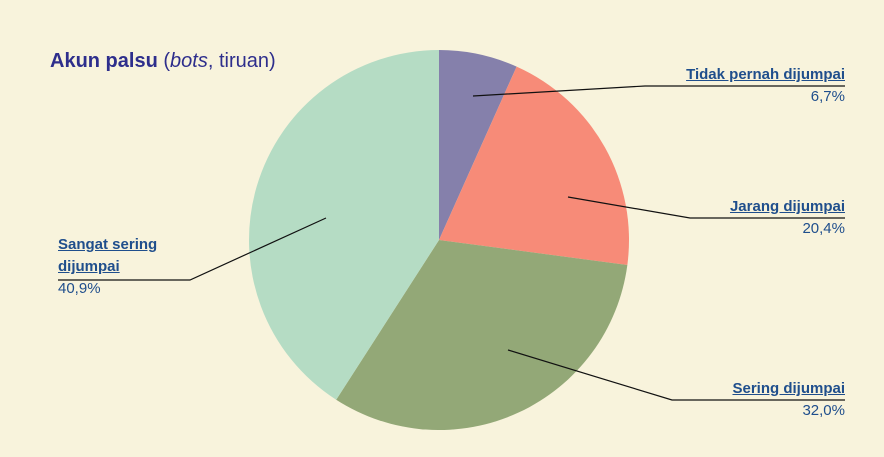 The image size is (884, 457). What do you see at coordinates (823, 410) in the screenshot?
I see `value-label: 32,0%` at bounding box center [823, 410].